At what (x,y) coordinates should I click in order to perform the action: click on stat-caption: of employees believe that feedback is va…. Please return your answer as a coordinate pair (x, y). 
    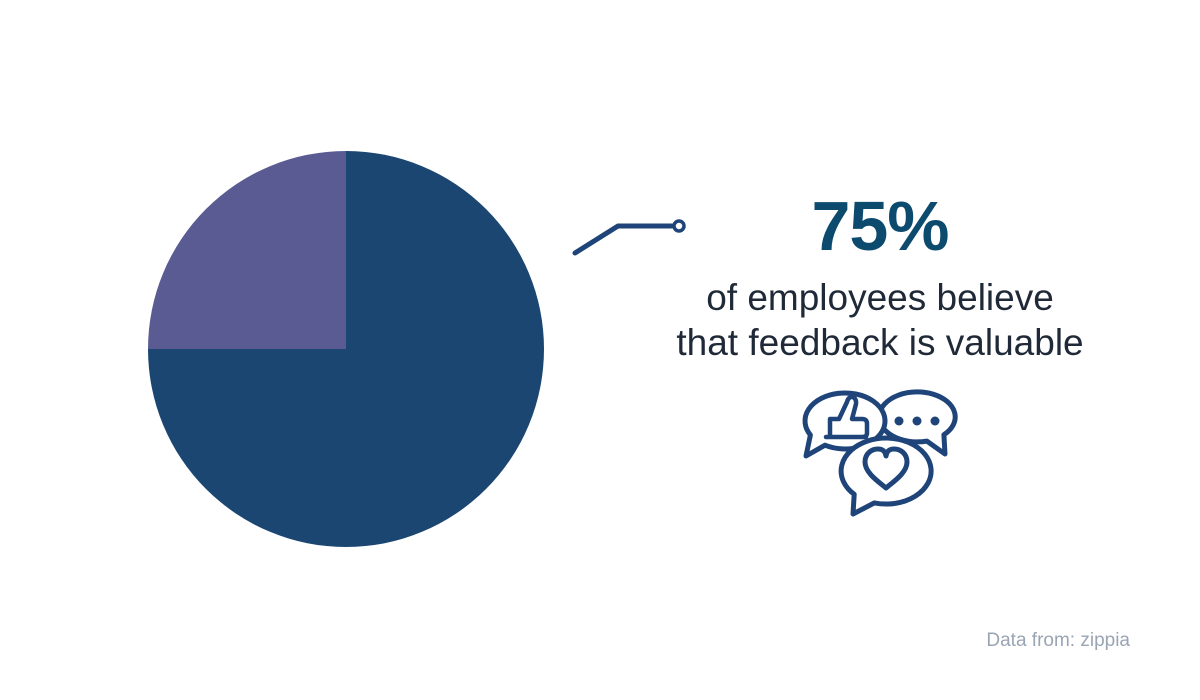
    Looking at the image, I should click on (880, 320).